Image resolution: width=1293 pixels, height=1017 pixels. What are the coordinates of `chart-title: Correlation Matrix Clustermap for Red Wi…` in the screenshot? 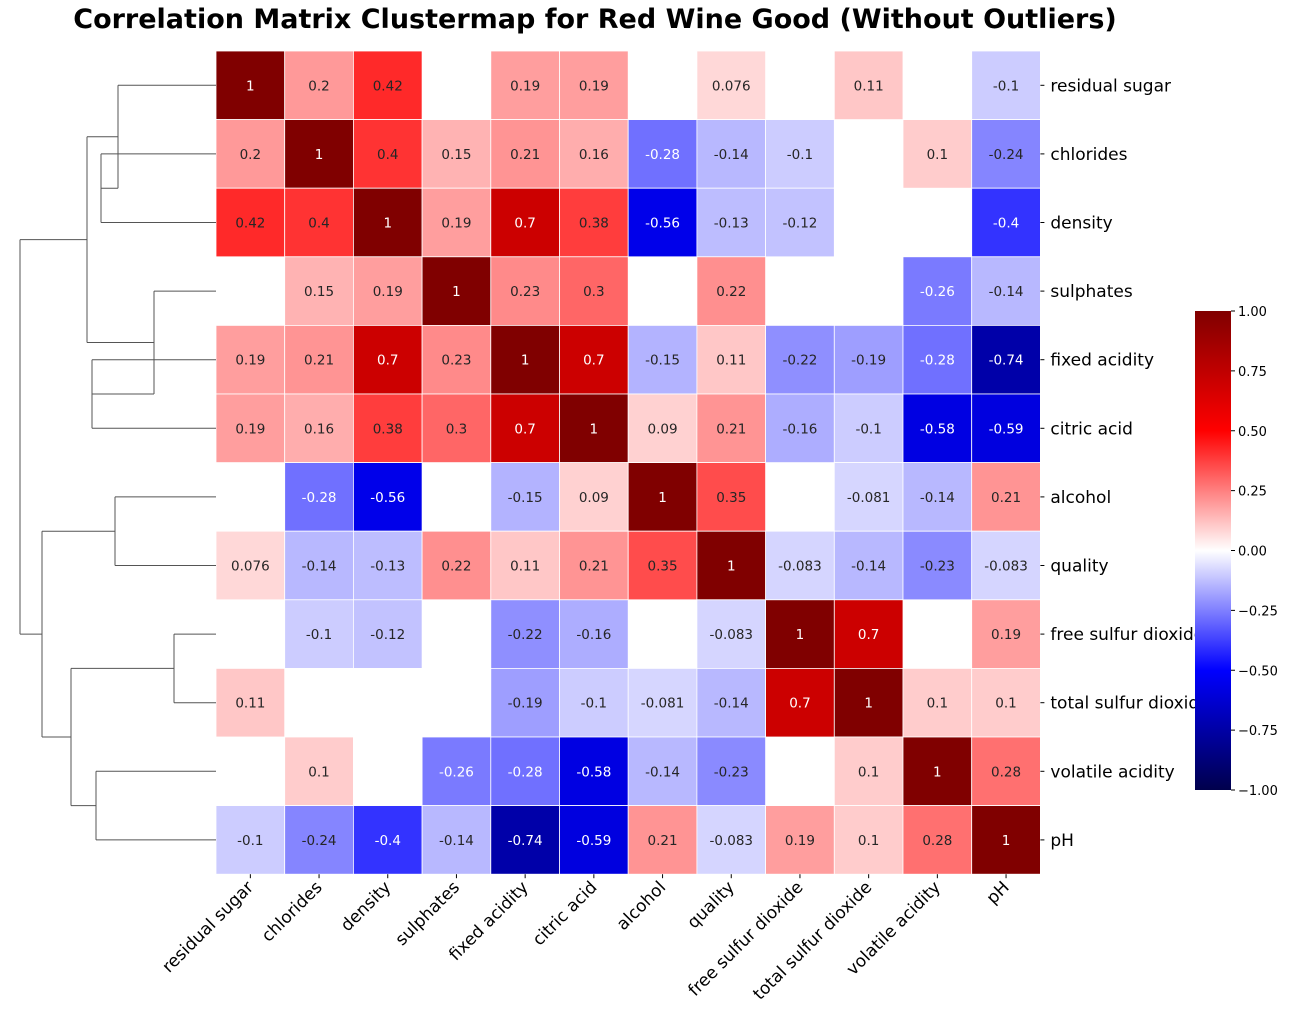 It's located at (595, 19).